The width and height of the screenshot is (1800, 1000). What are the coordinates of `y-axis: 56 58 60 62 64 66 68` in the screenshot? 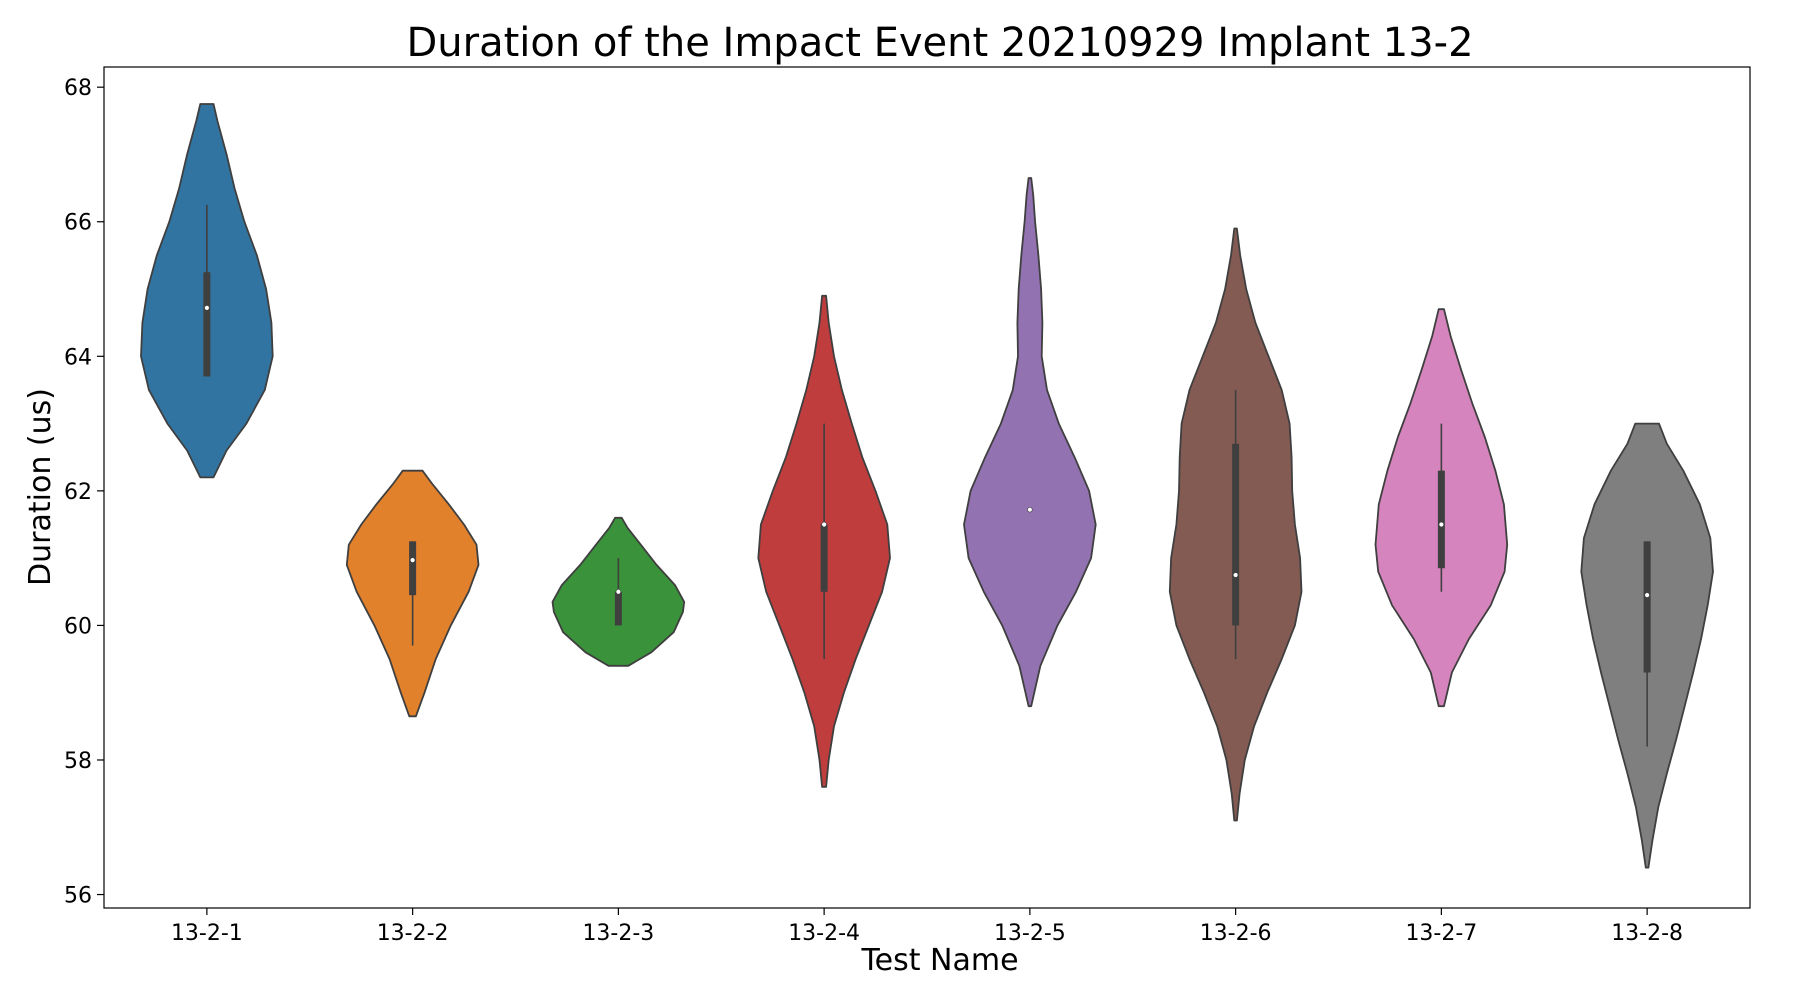 It's located at (84, 492).